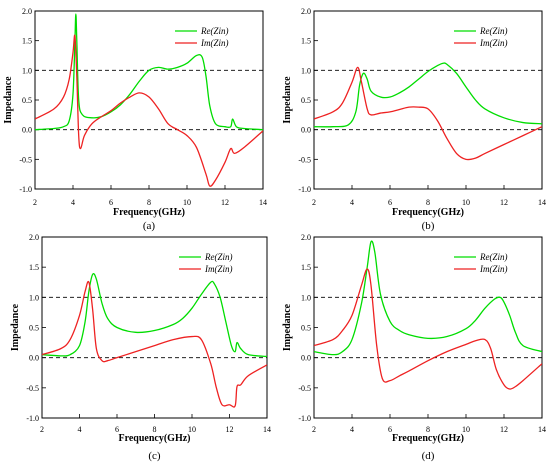  Describe the element at coordinates (428, 456) in the screenshot. I see `panel-label: (d)` at that location.